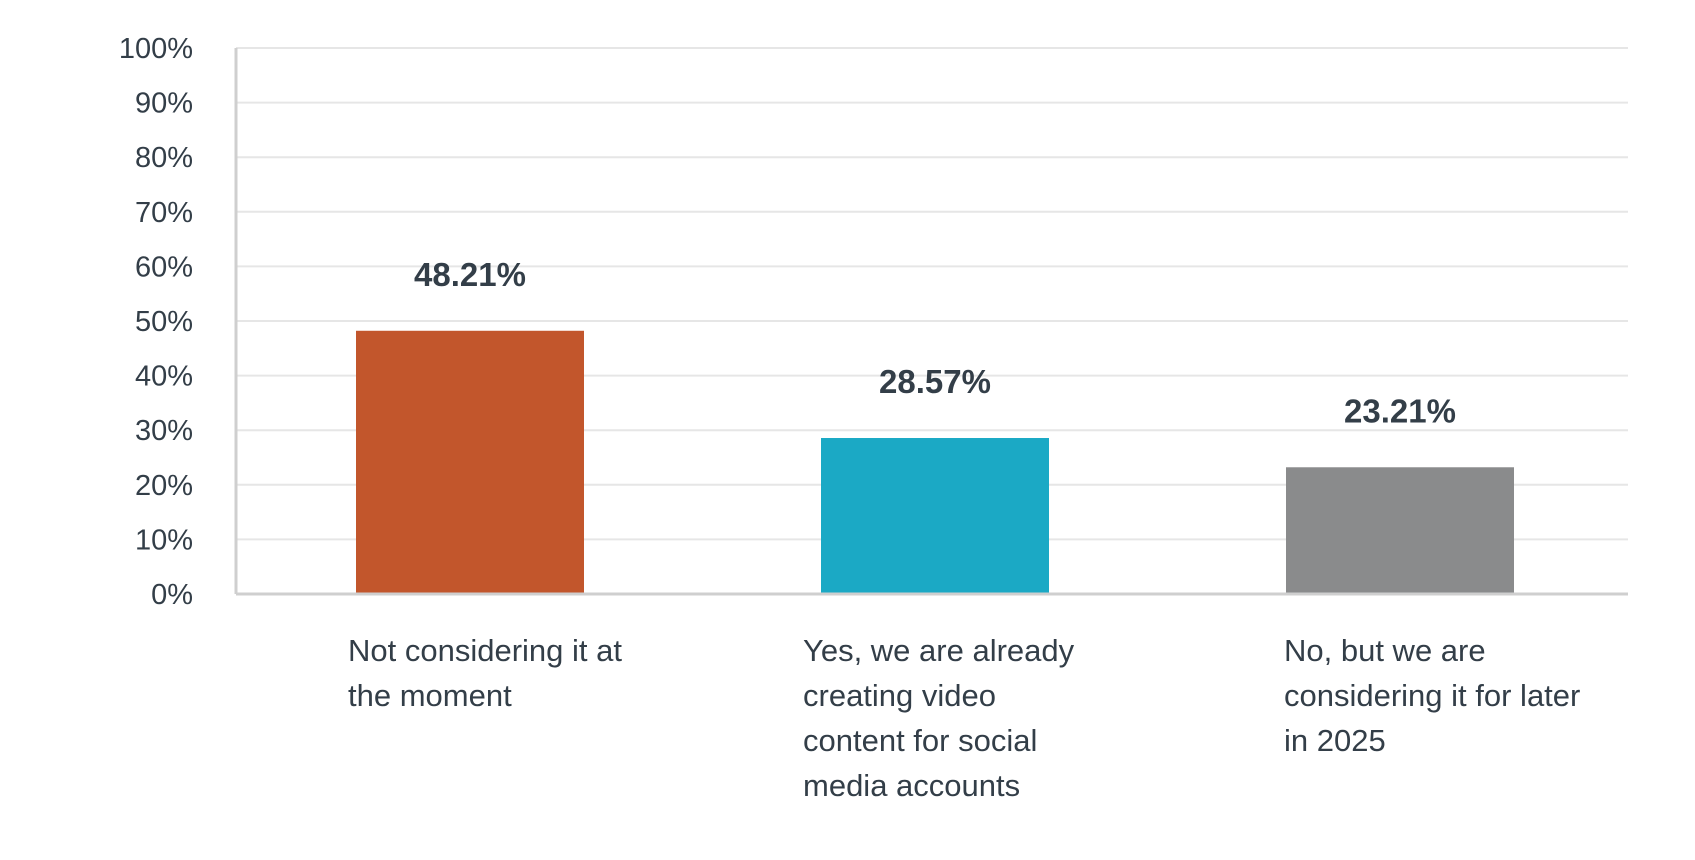 The height and width of the screenshot is (860, 1695). Describe the element at coordinates (156, 49) in the screenshot. I see `y-tick-label: 100%` at that location.